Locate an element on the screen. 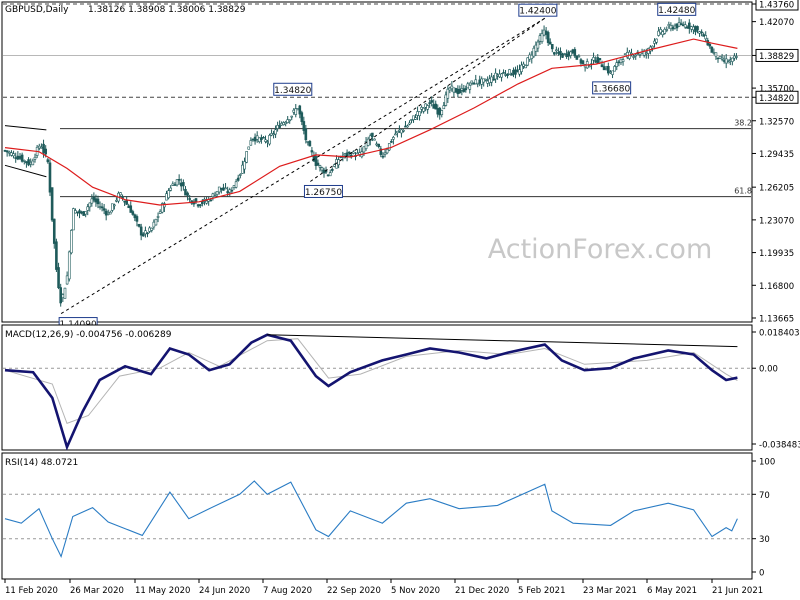 The image size is (800, 600). rsi-y-axis: 100 70 30 0 is located at coordinates (763, 518).